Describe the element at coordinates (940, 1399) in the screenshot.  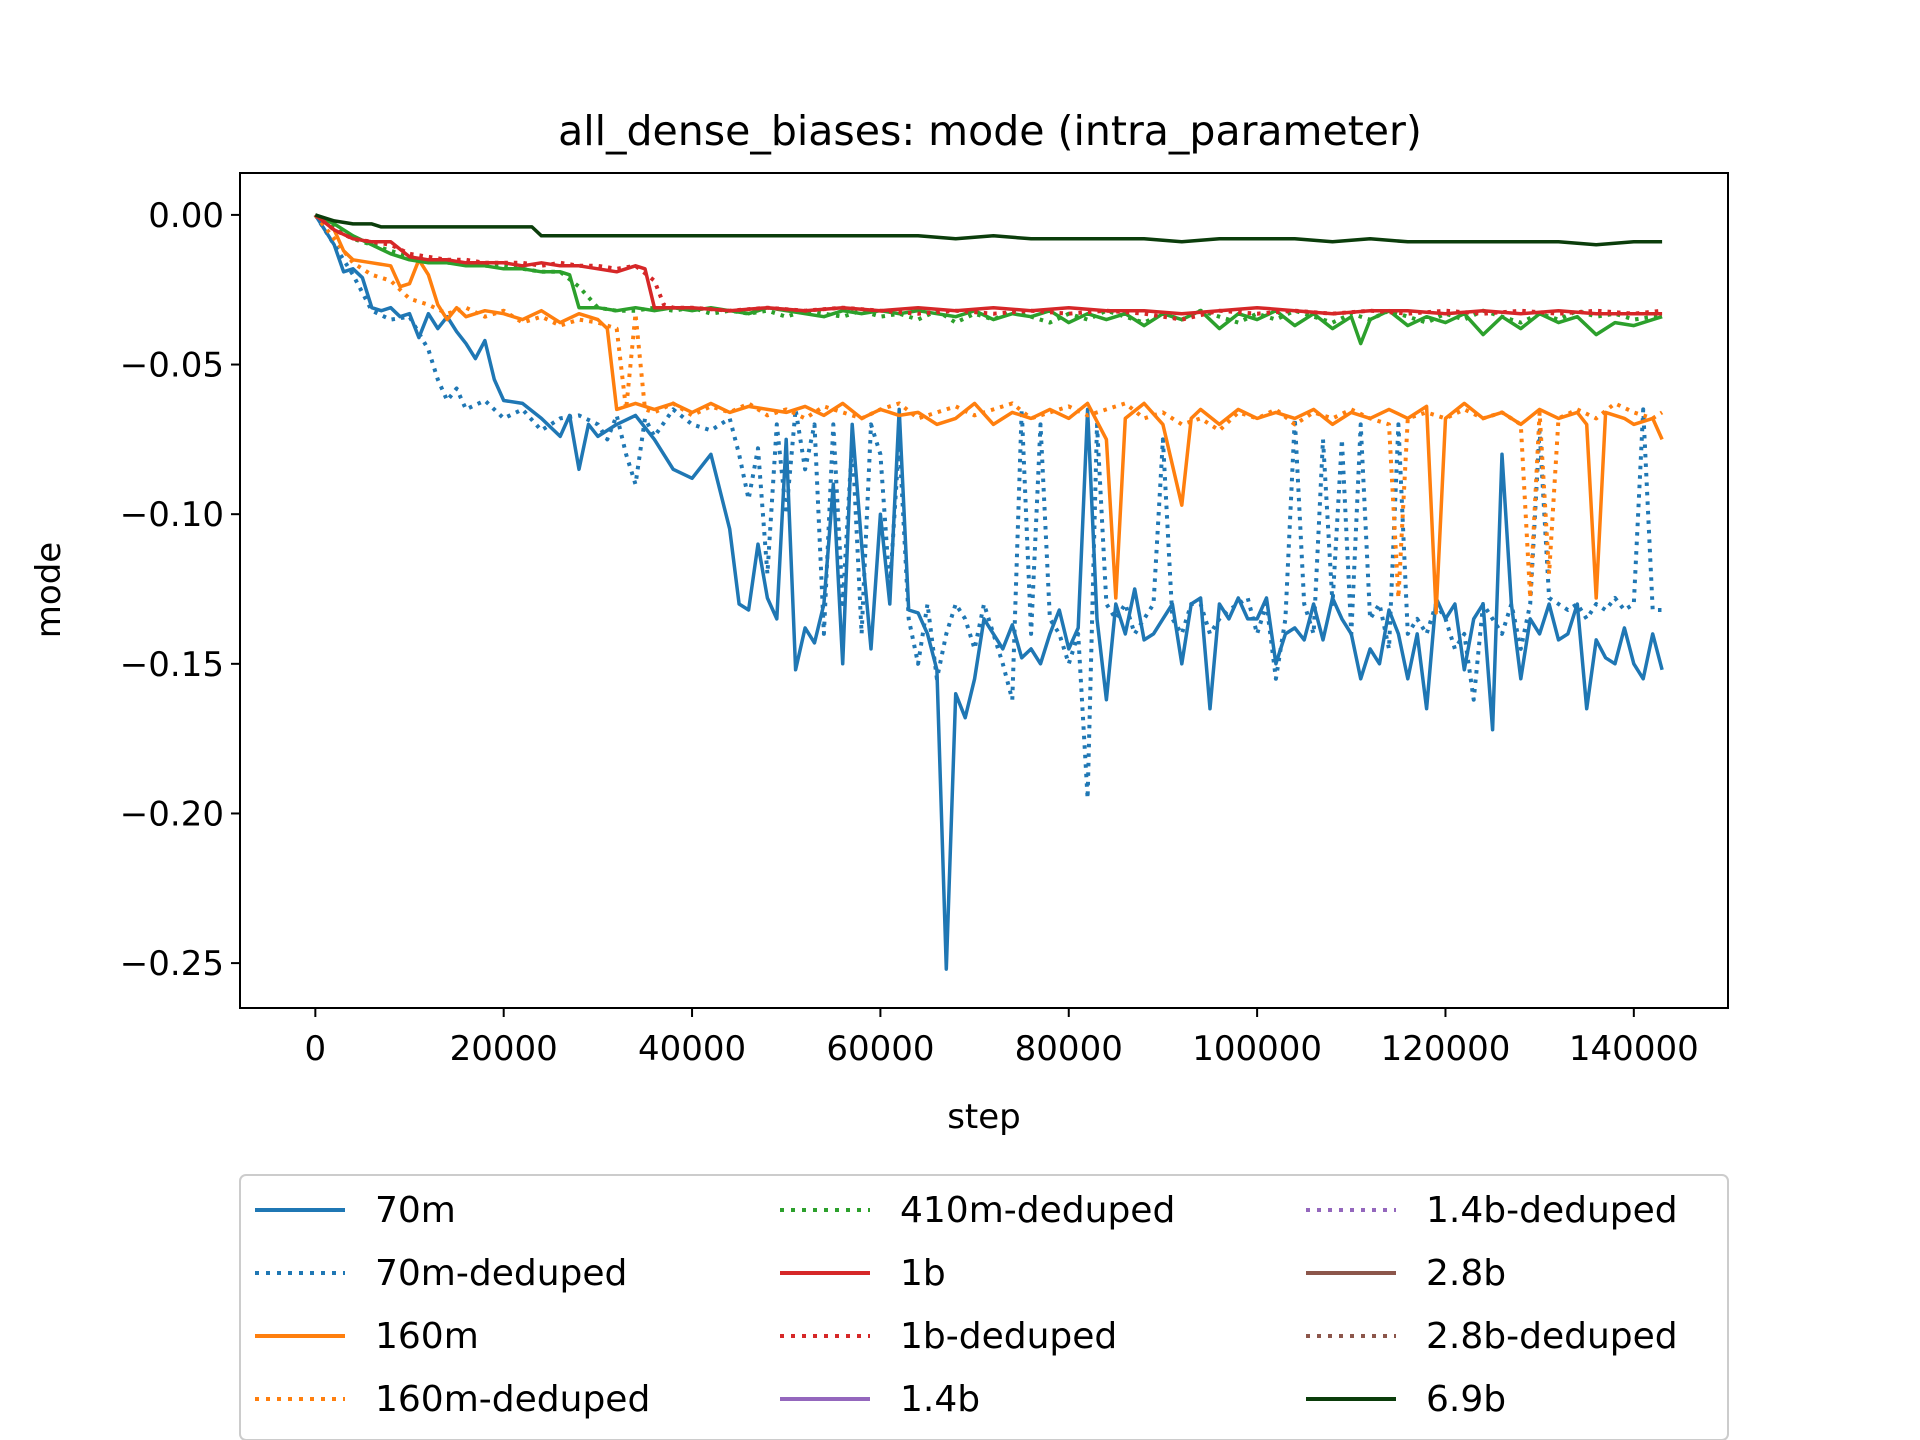
I see `legend-label-1-4b: 1.4b` at that location.